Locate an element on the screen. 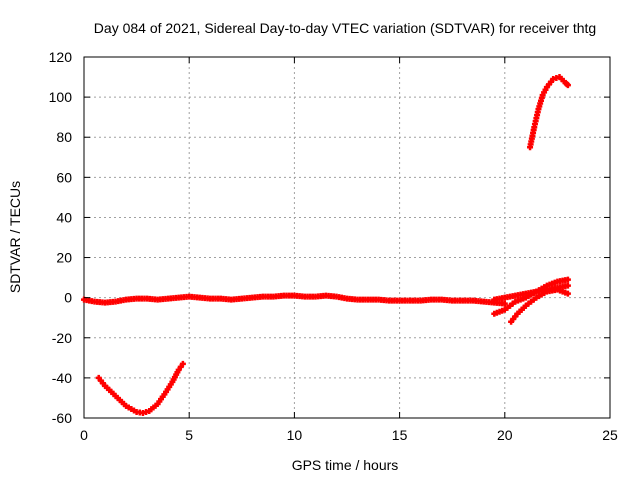 This screenshot has width=640, height=480. y-tick-label: 40 is located at coordinates (64, 217).